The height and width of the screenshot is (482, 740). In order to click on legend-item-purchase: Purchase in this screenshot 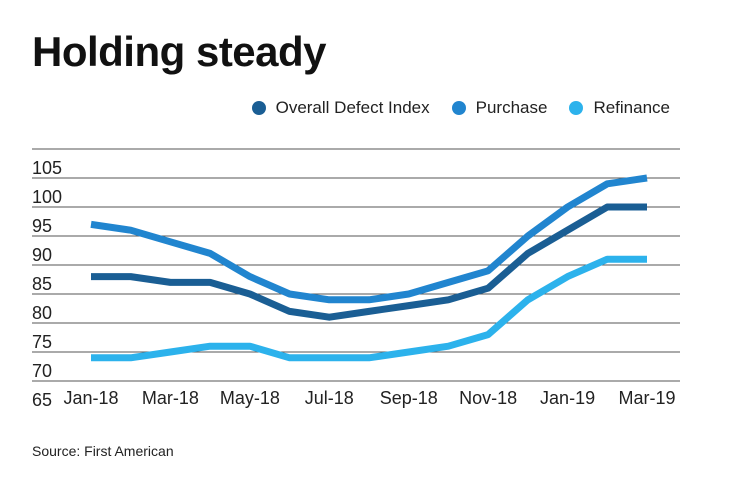, I will do `click(499, 108)`.